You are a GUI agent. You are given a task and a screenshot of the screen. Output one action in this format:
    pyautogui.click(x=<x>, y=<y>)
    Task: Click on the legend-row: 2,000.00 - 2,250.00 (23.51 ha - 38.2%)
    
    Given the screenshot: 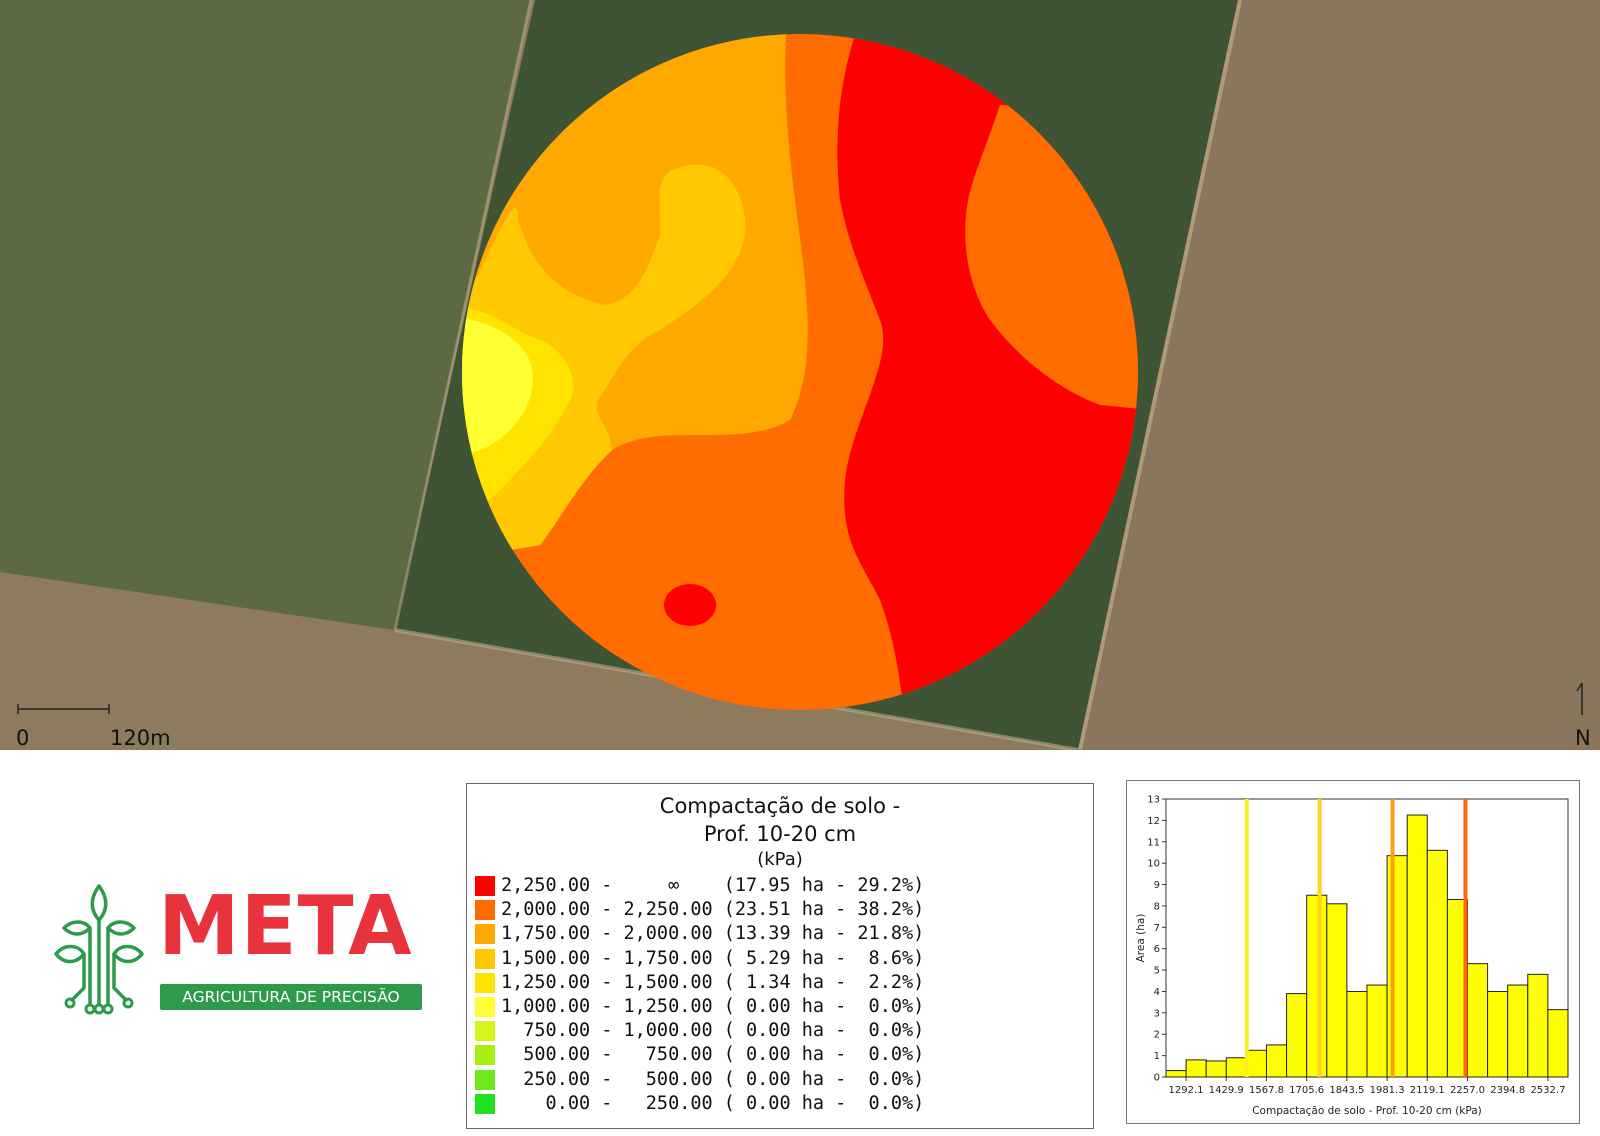 What is the action you would take?
    pyautogui.click(x=784, y=910)
    